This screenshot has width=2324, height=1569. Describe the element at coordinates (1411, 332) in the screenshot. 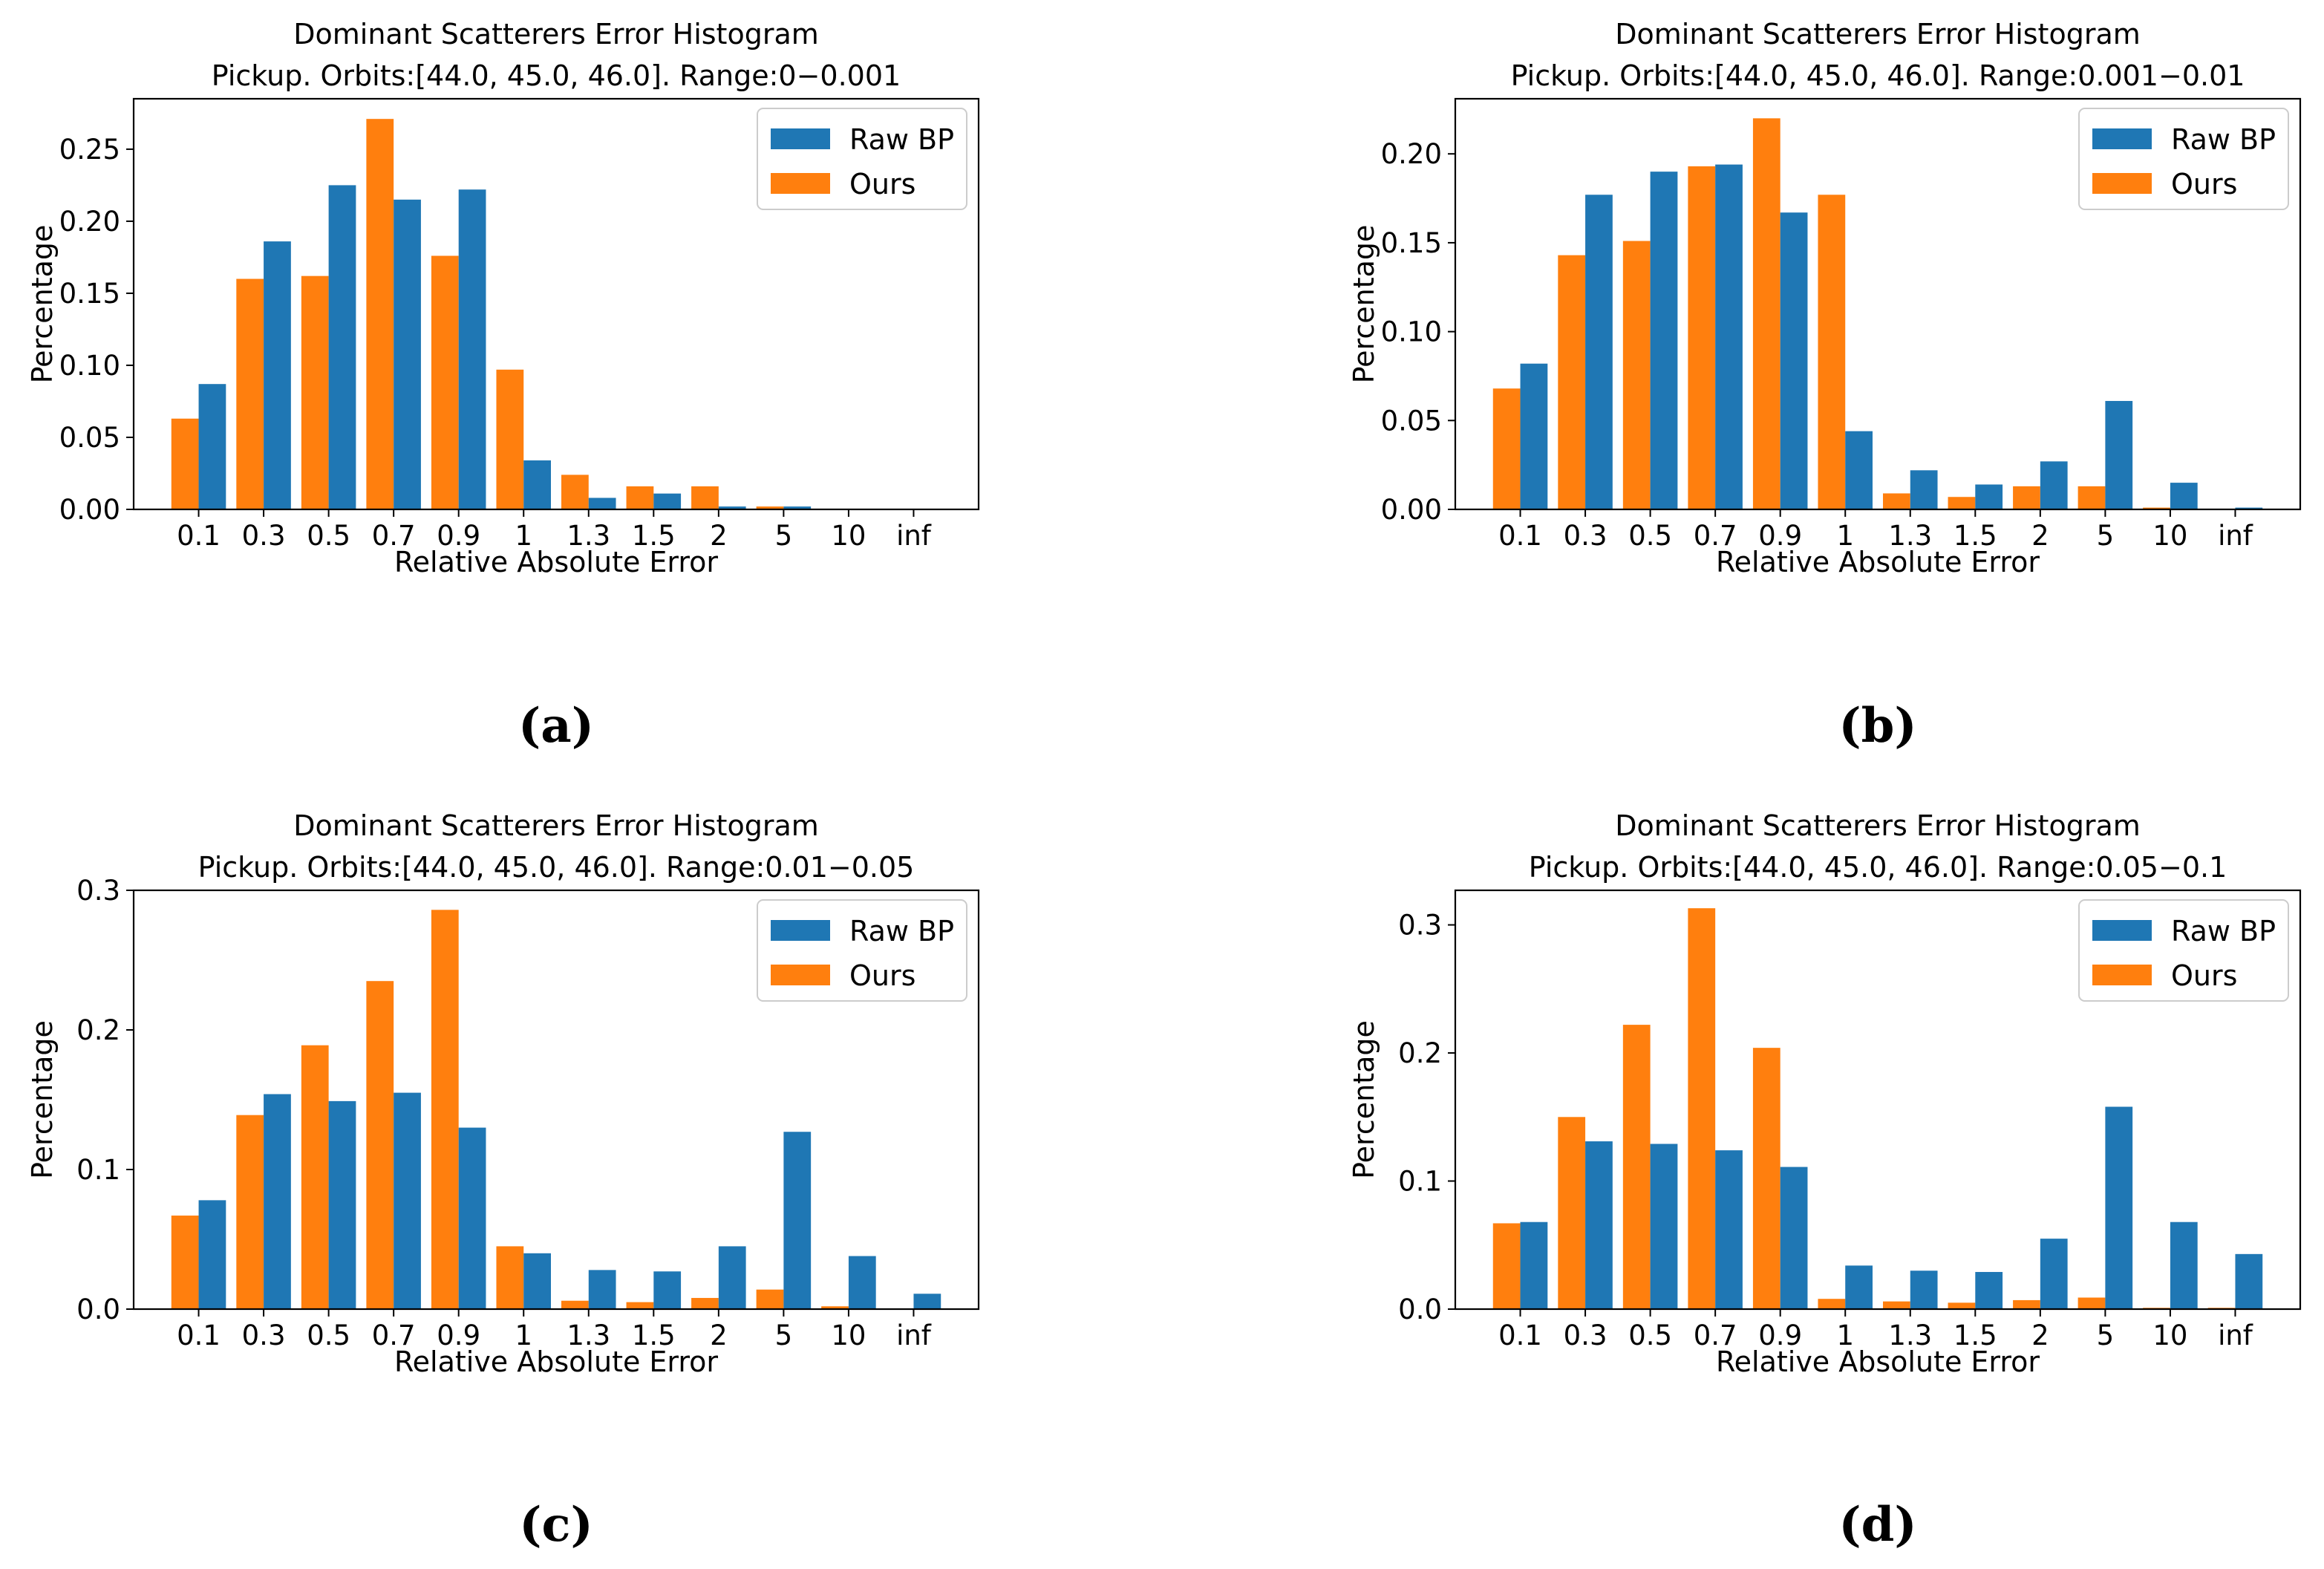

I see `y-tick-label: 0.10` at that location.